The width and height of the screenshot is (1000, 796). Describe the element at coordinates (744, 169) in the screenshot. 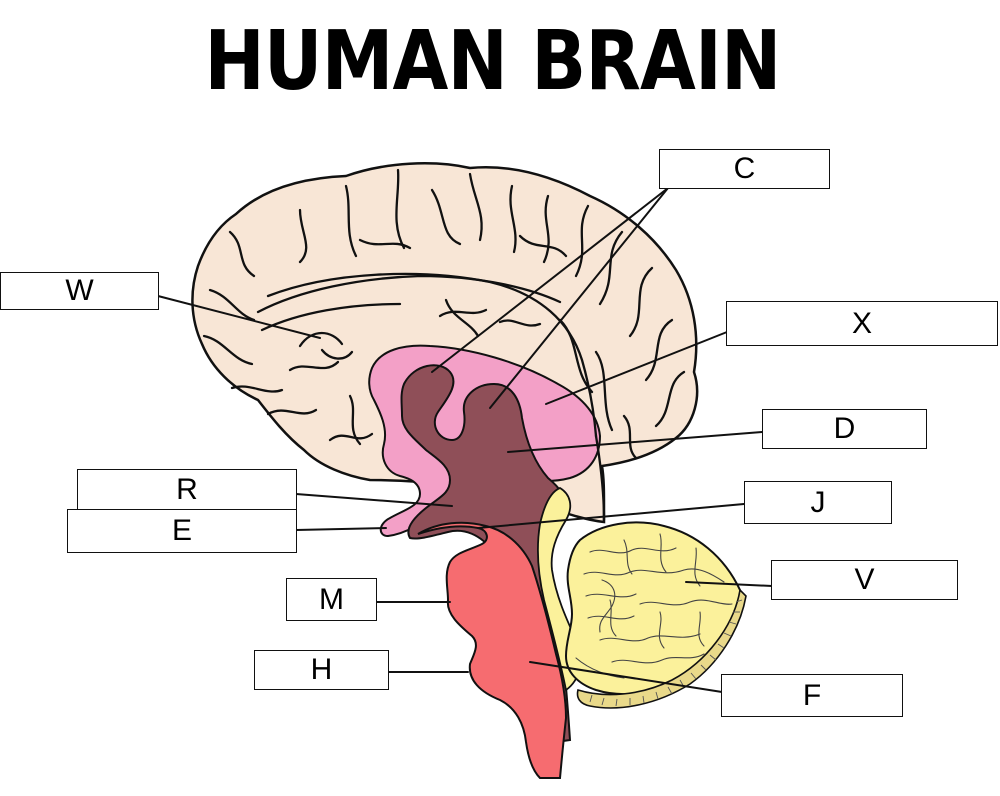

I see `label-box-c: C` at that location.